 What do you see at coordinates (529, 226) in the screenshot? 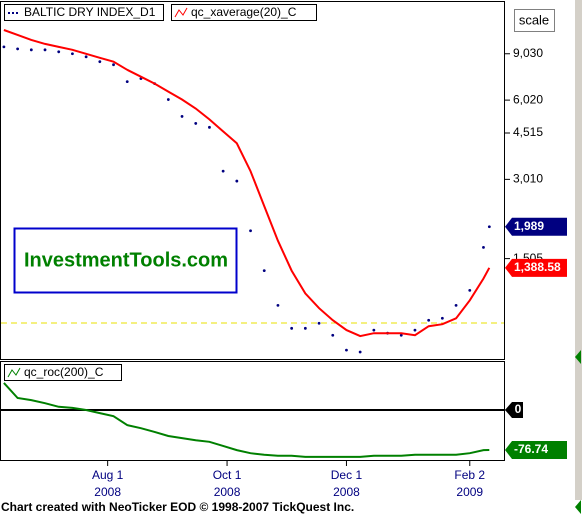
I see `last-value-label: 1,989` at bounding box center [529, 226].